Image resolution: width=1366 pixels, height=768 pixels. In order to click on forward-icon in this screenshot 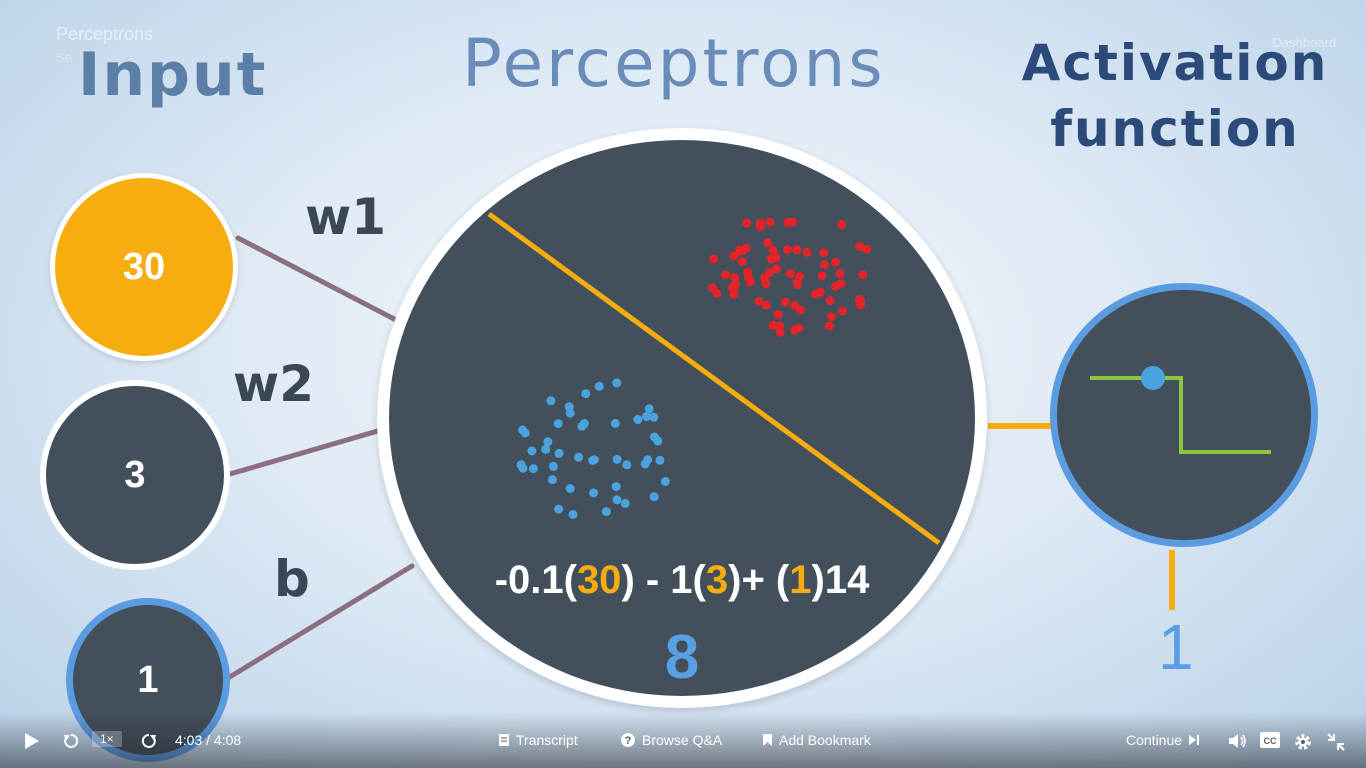, I will do `click(148, 740)`.